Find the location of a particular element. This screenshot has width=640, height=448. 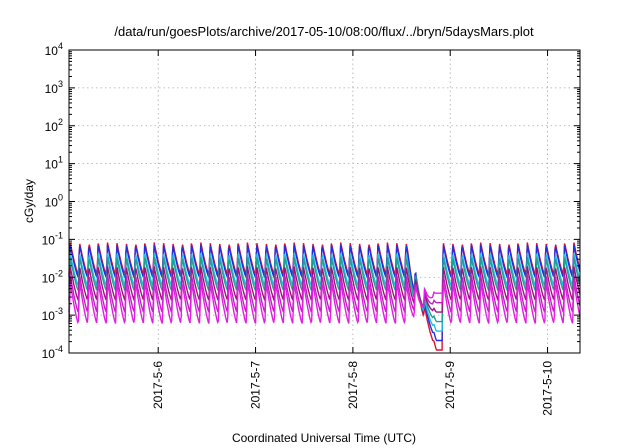

y-axis-label: cGy/day is located at coordinates (29, 201).